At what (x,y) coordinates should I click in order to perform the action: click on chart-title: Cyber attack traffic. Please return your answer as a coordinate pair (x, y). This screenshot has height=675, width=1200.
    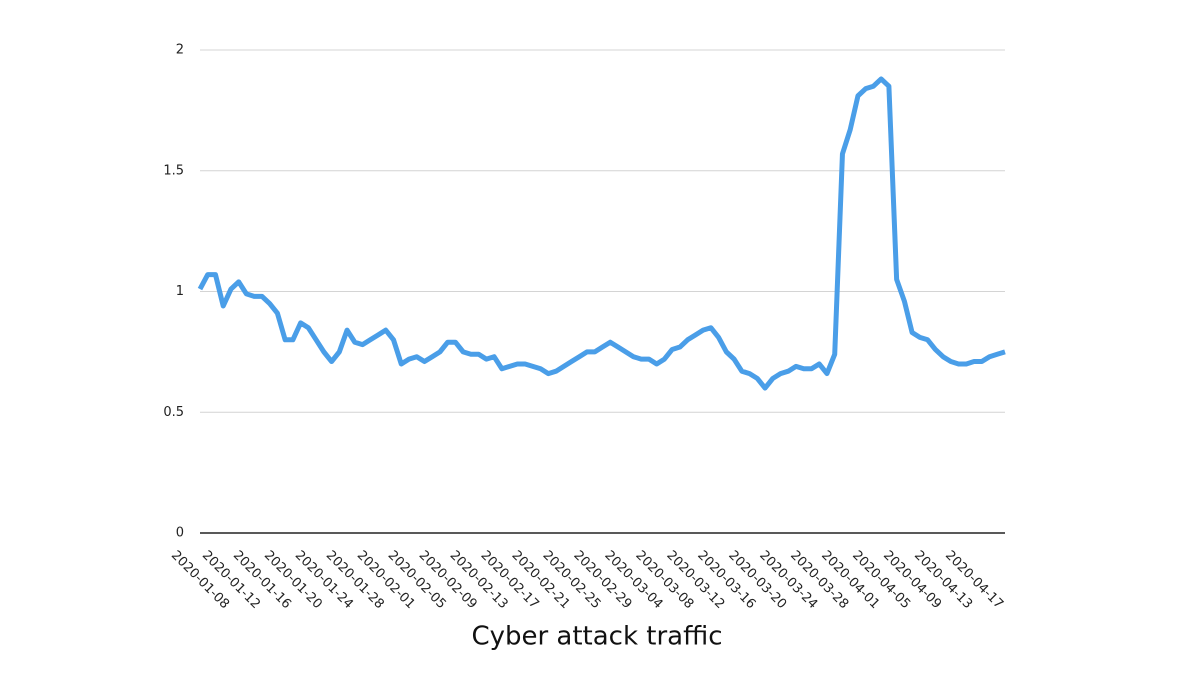
    Looking at the image, I should click on (596, 637).